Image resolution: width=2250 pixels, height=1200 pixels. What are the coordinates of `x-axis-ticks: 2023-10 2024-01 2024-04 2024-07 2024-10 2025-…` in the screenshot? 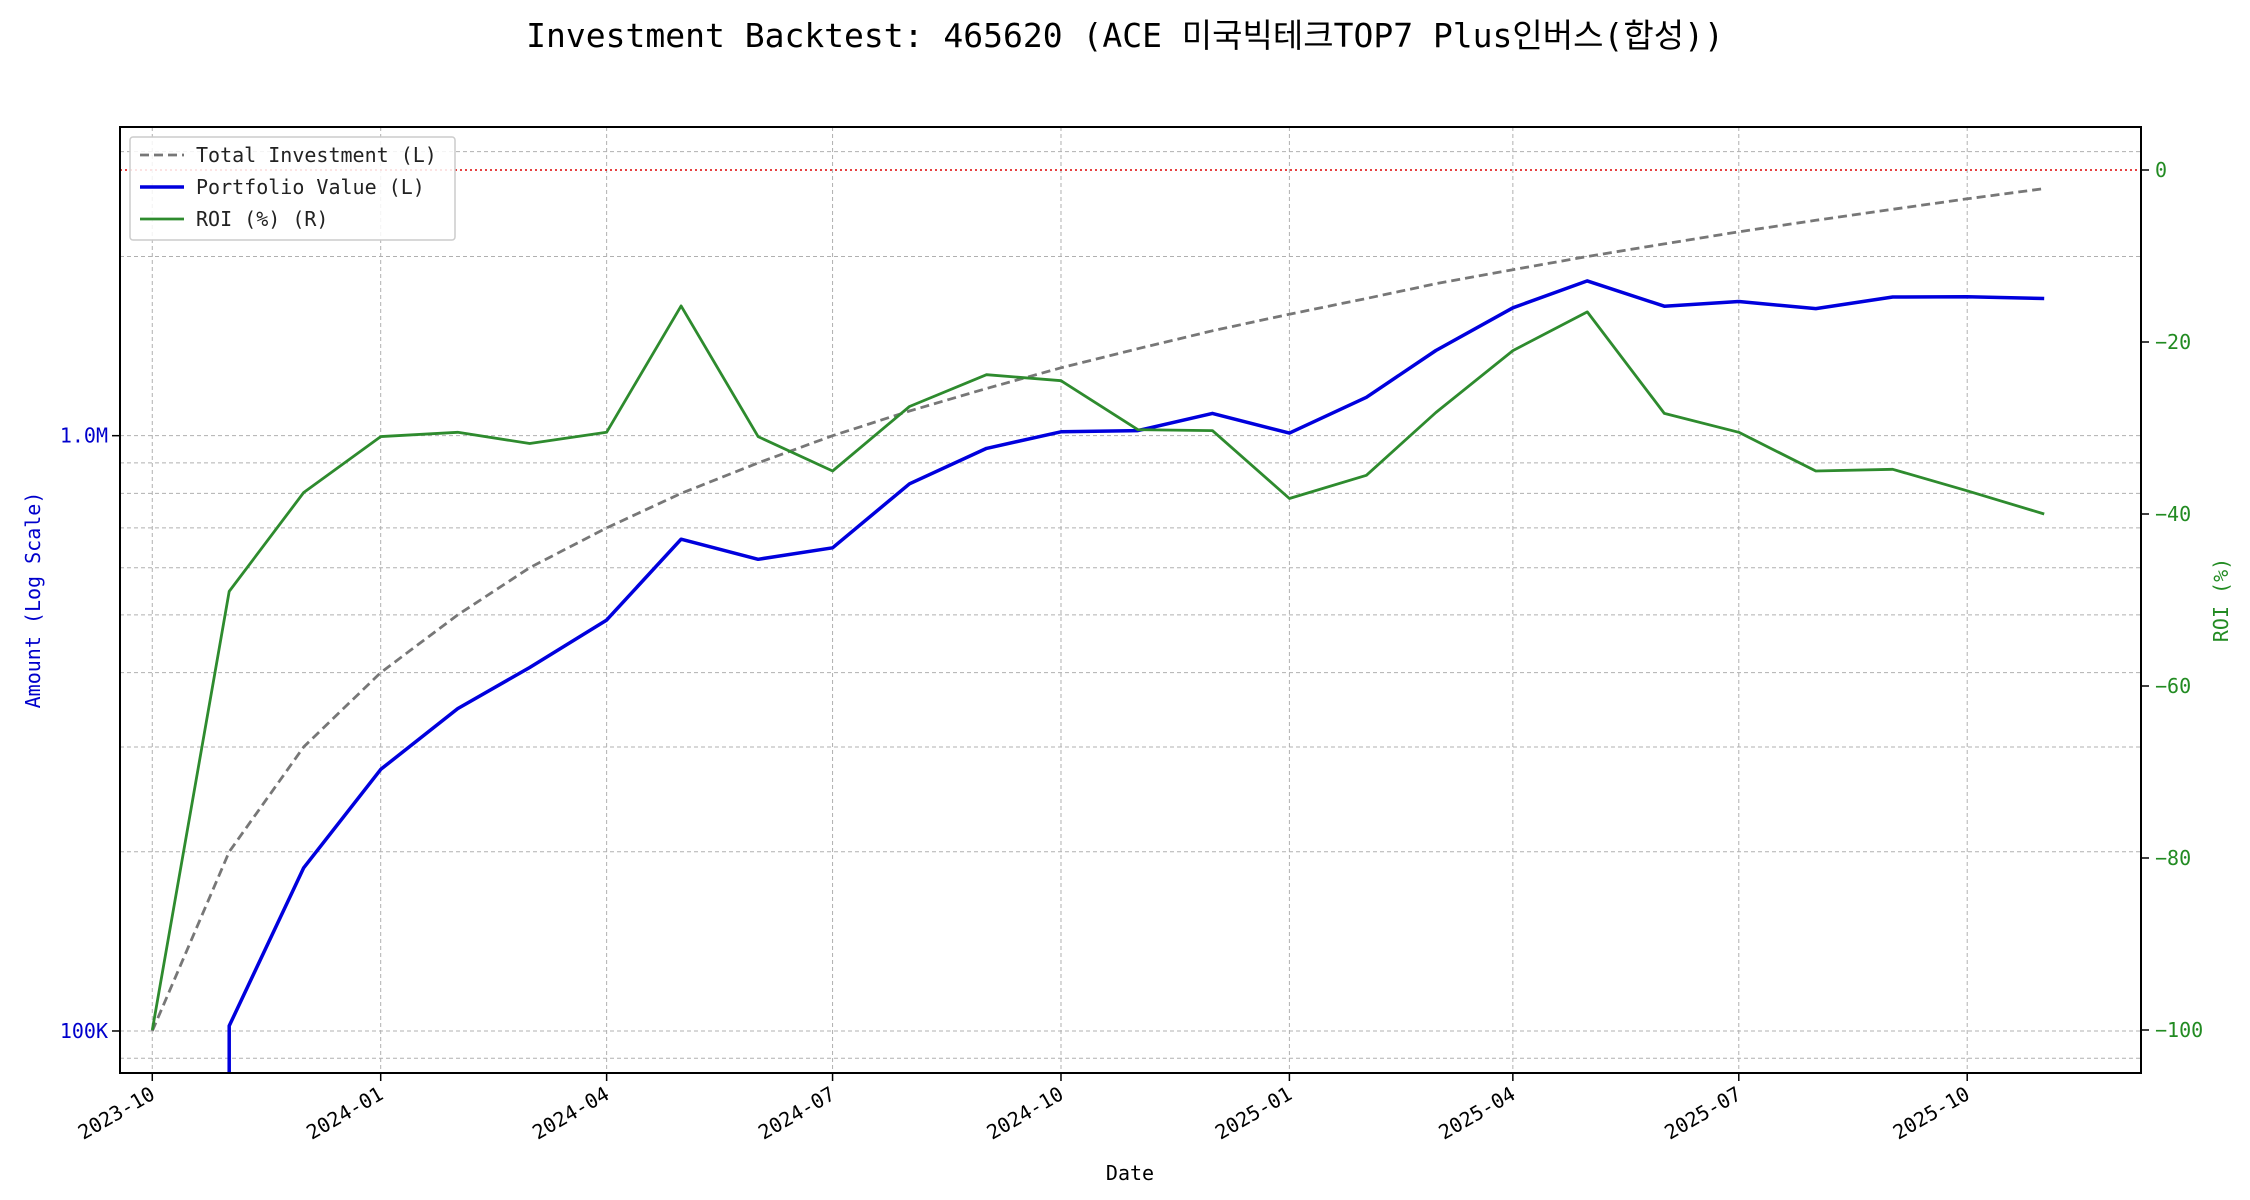 It's located at (1024, 1108).